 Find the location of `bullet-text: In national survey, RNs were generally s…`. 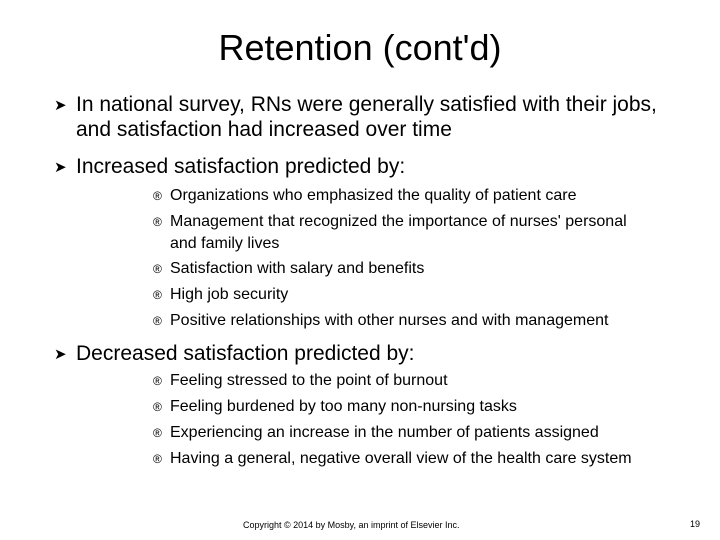

bullet-text: In national survey, RNs were generally s… is located at coordinates (366, 117).